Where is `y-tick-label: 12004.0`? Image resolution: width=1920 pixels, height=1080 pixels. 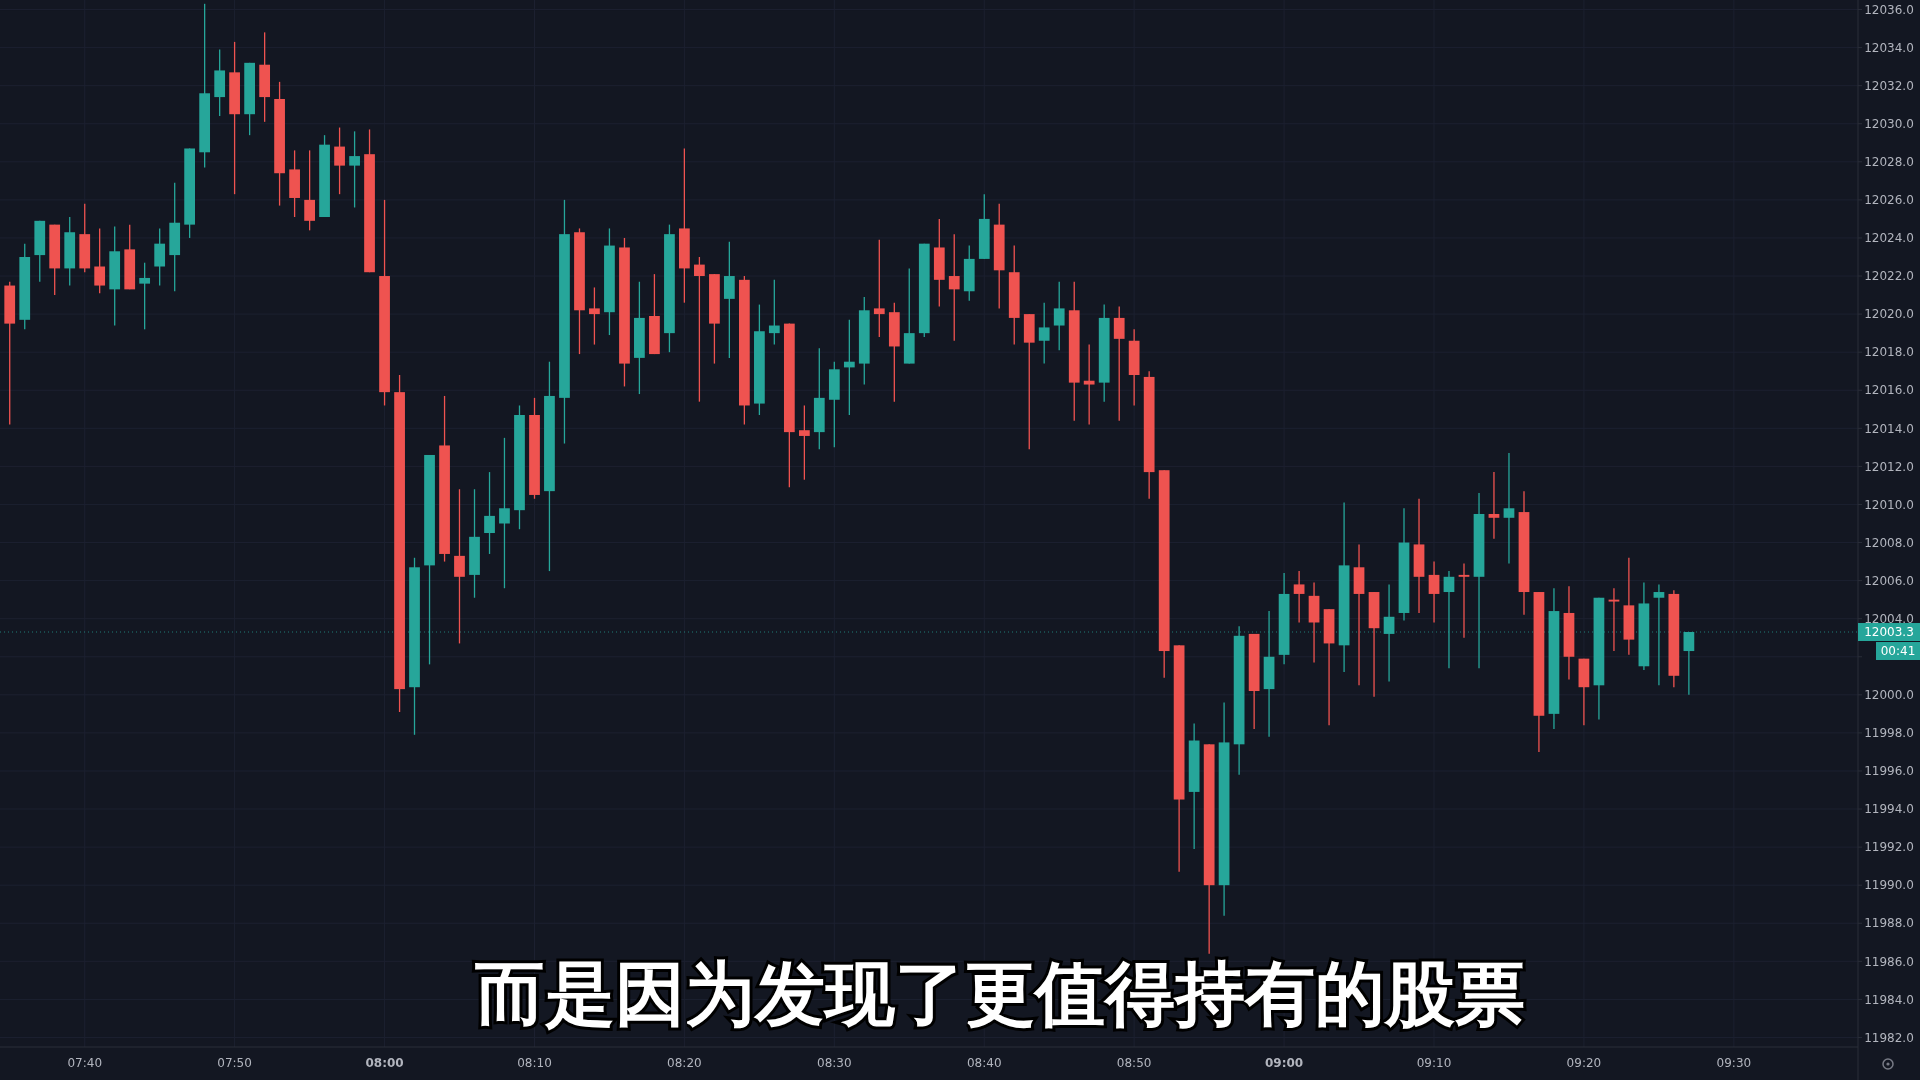 y-tick-label: 12004.0 is located at coordinates (1889, 618).